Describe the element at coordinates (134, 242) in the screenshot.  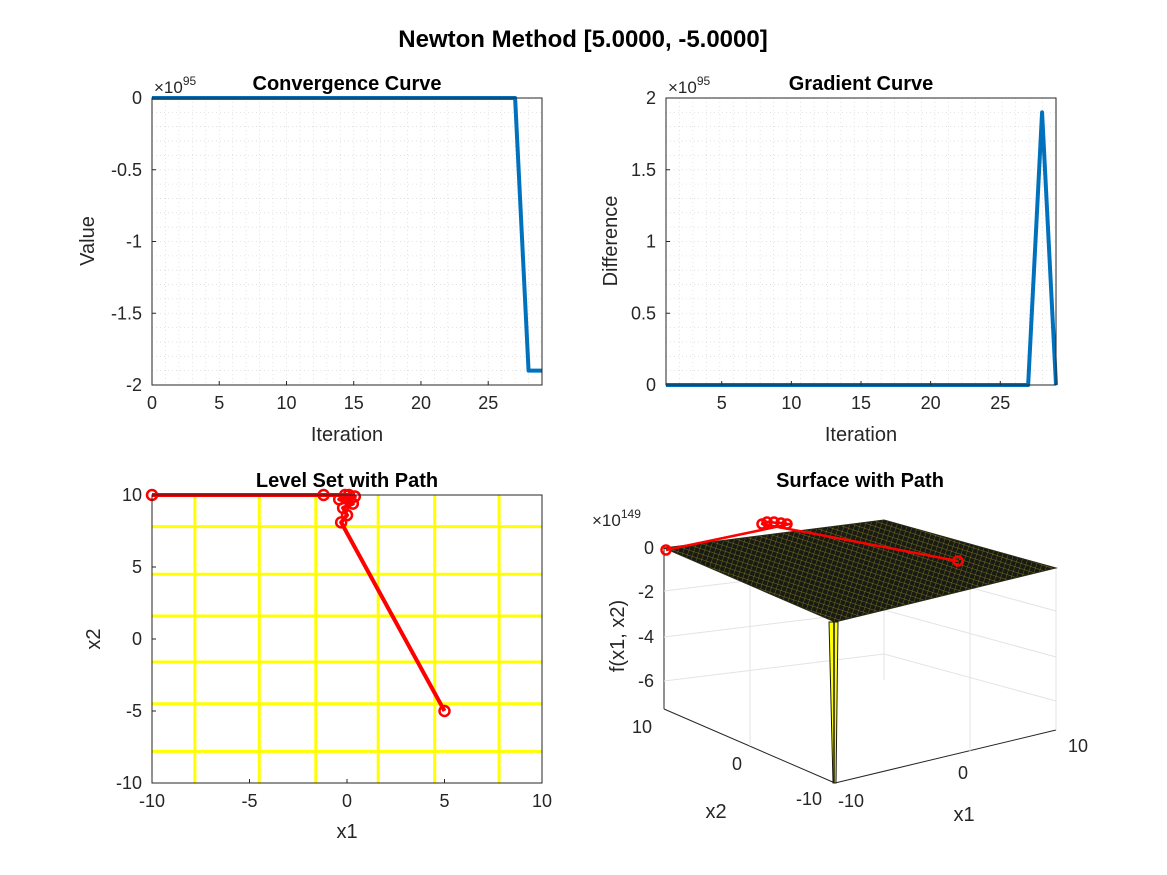
I see `y-tick-label: -1` at that location.